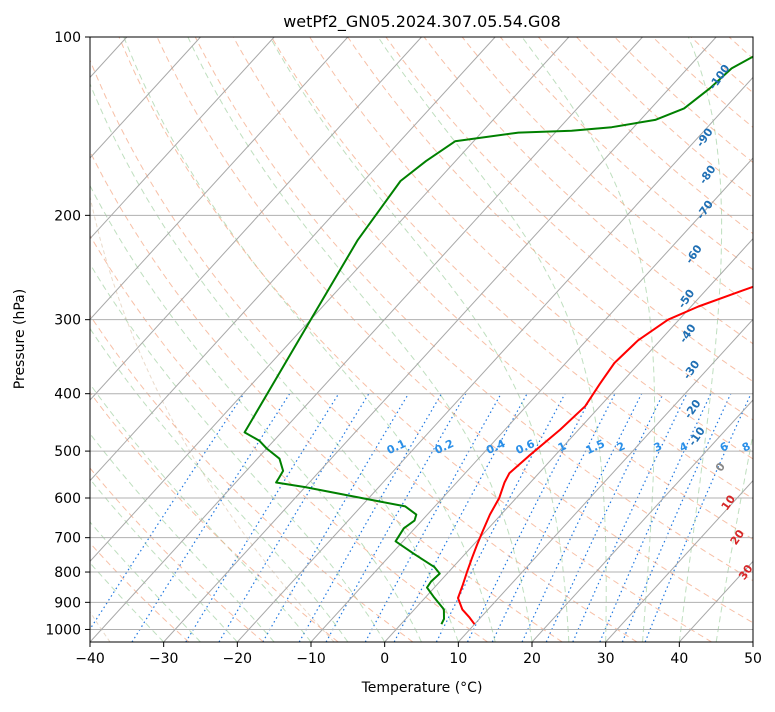 This screenshot has width=775, height=712. I want to click on x-tick-label: 20, so click(532, 659).